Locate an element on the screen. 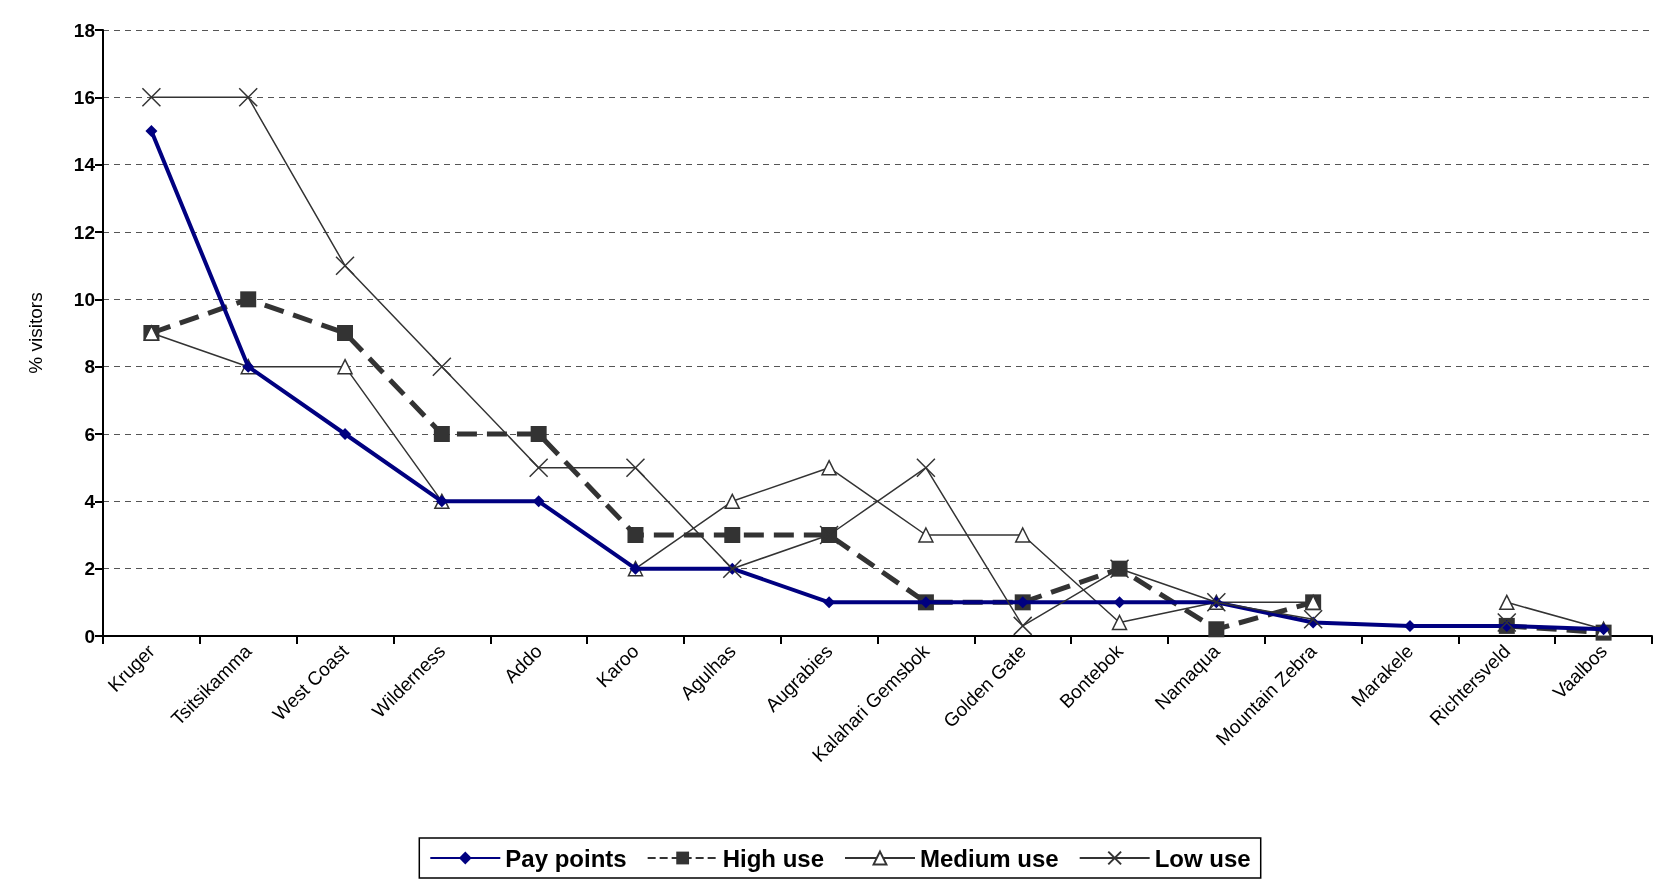 The image size is (1680, 894). y-tick-label: 18 is located at coordinates (84, 30).